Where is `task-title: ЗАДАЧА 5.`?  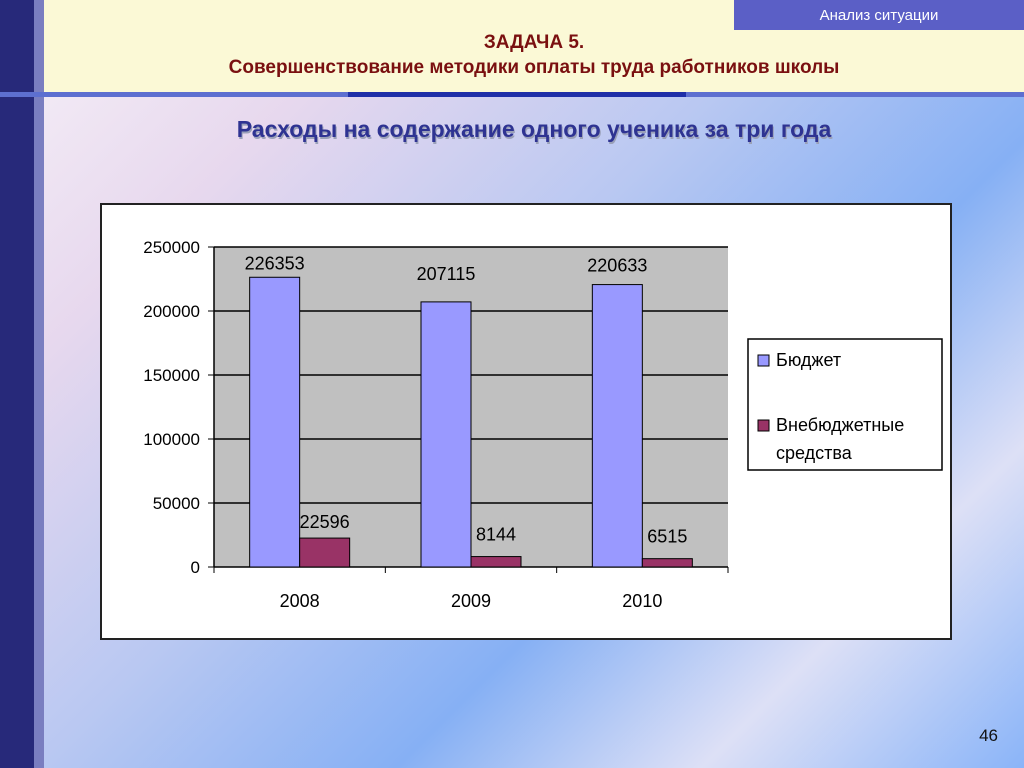
task-title: ЗАДАЧА 5. is located at coordinates (534, 42).